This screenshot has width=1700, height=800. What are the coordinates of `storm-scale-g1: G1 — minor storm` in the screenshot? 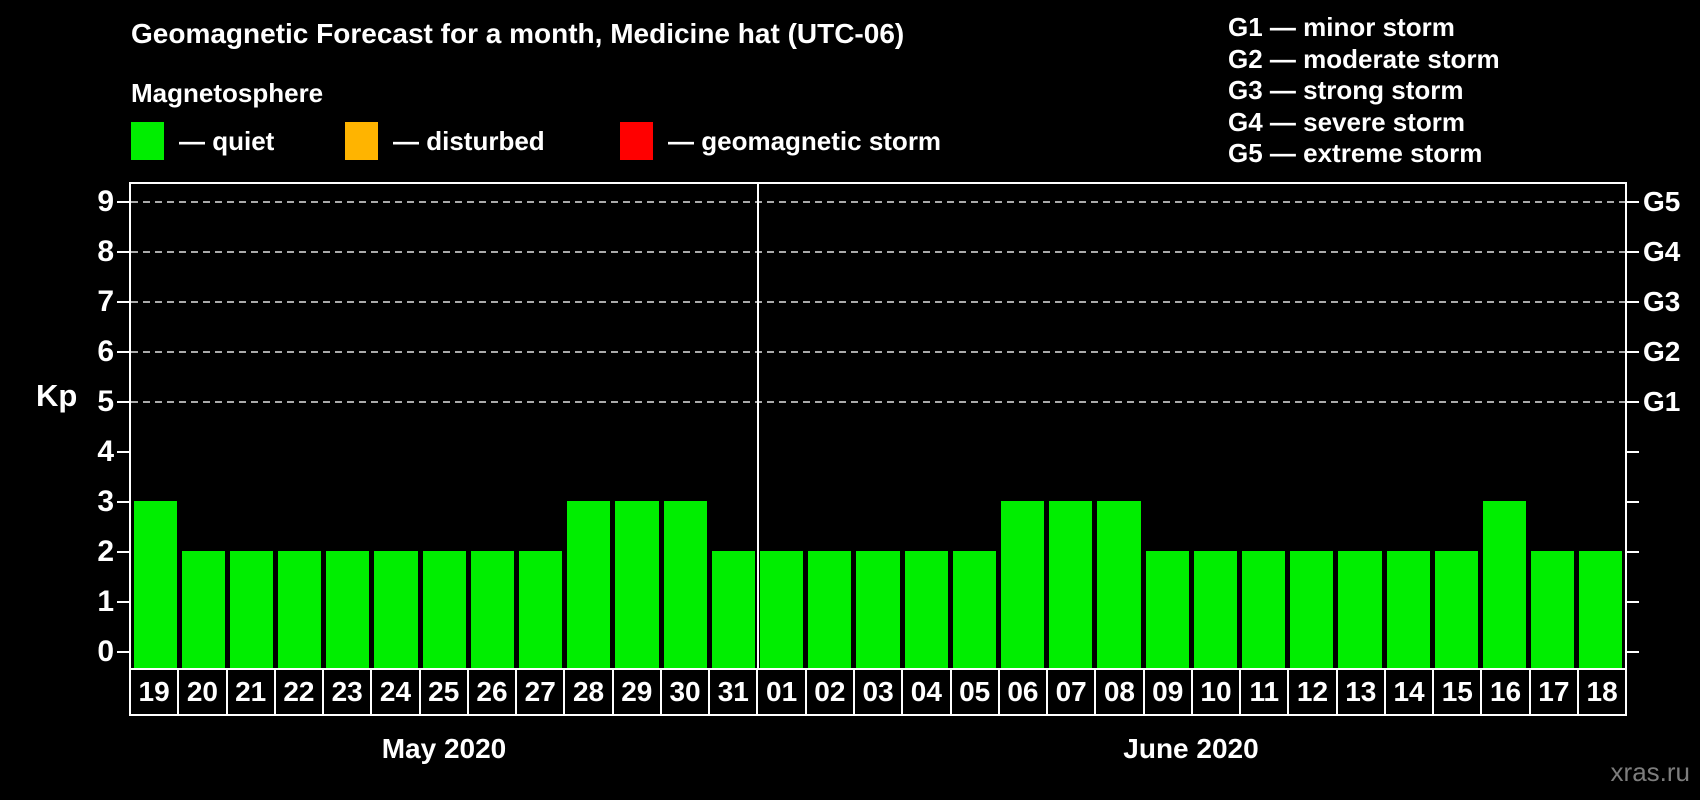 It's located at (1341, 27).